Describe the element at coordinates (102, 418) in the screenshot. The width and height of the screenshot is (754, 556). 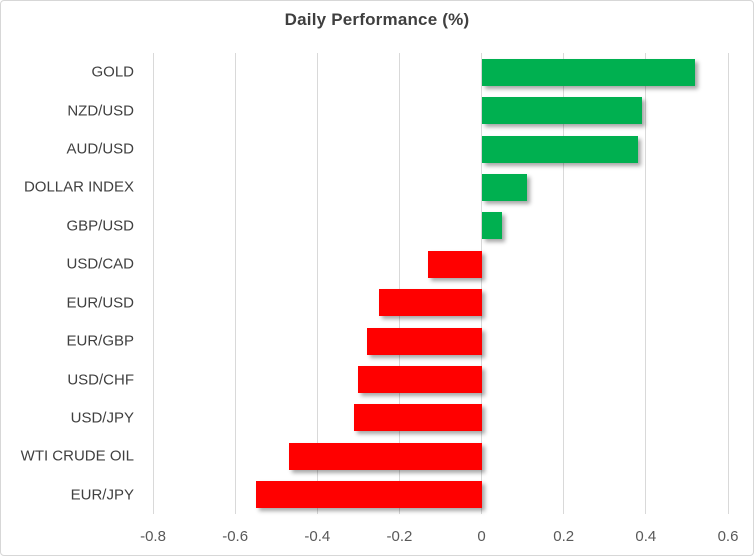
I see `category-label-usd-jpy: USD/JPY` at that location.